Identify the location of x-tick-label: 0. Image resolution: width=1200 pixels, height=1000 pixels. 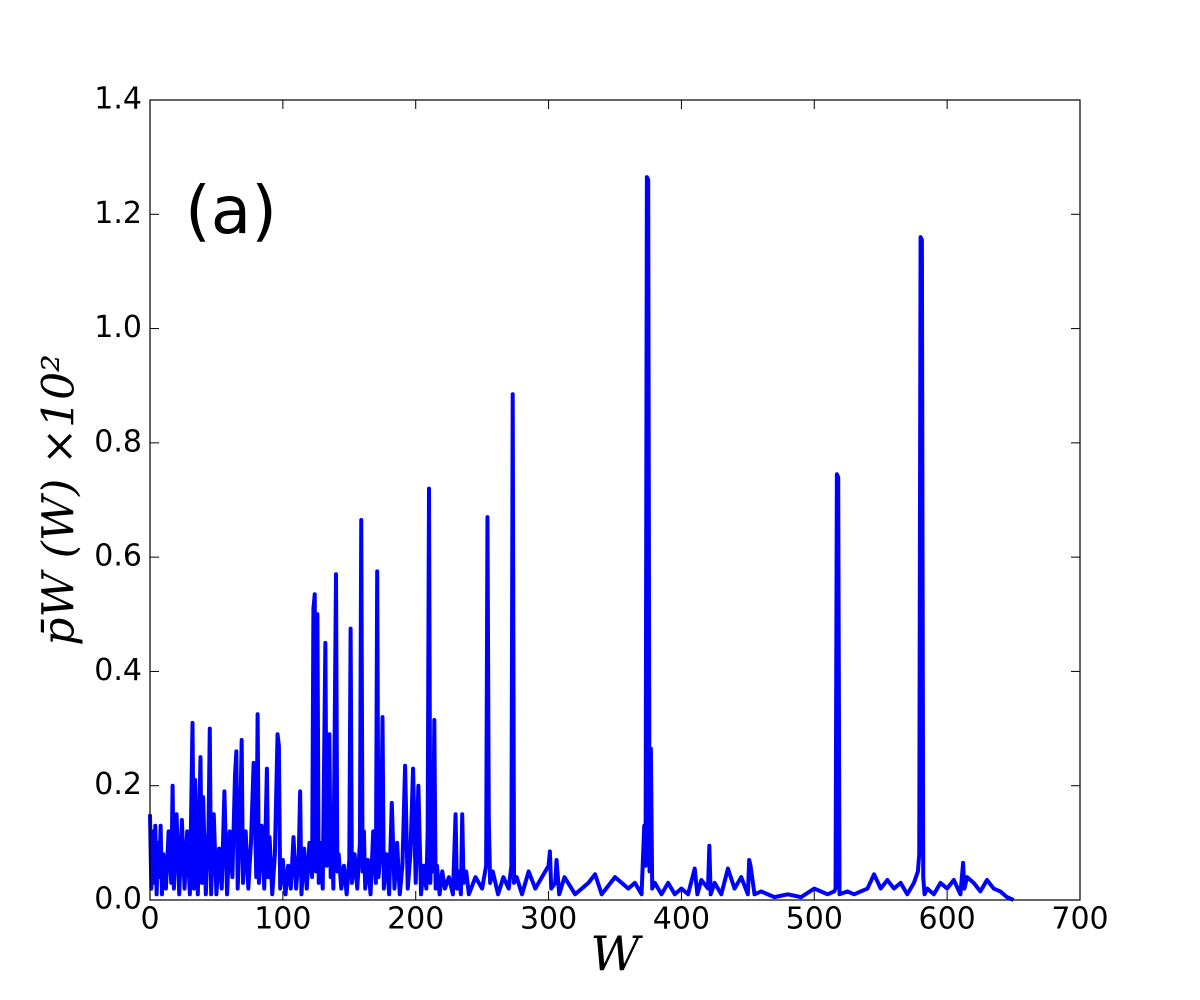
(149, 919).